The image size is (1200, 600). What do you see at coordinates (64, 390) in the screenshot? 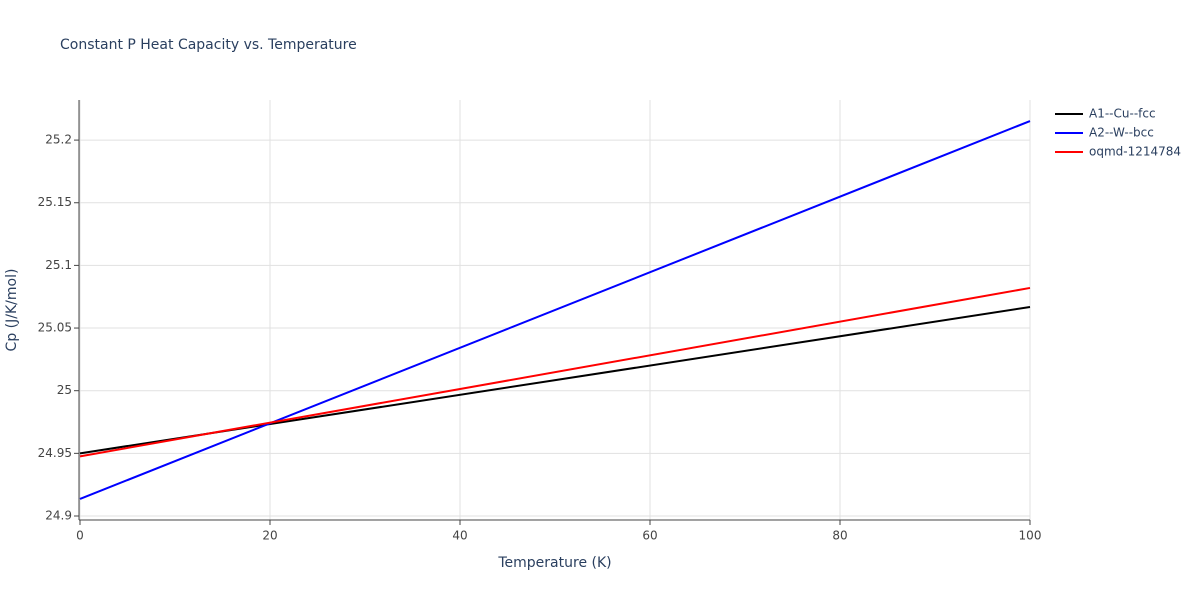
I see `y-tick-label: 25` at bounding box center [64, 390].